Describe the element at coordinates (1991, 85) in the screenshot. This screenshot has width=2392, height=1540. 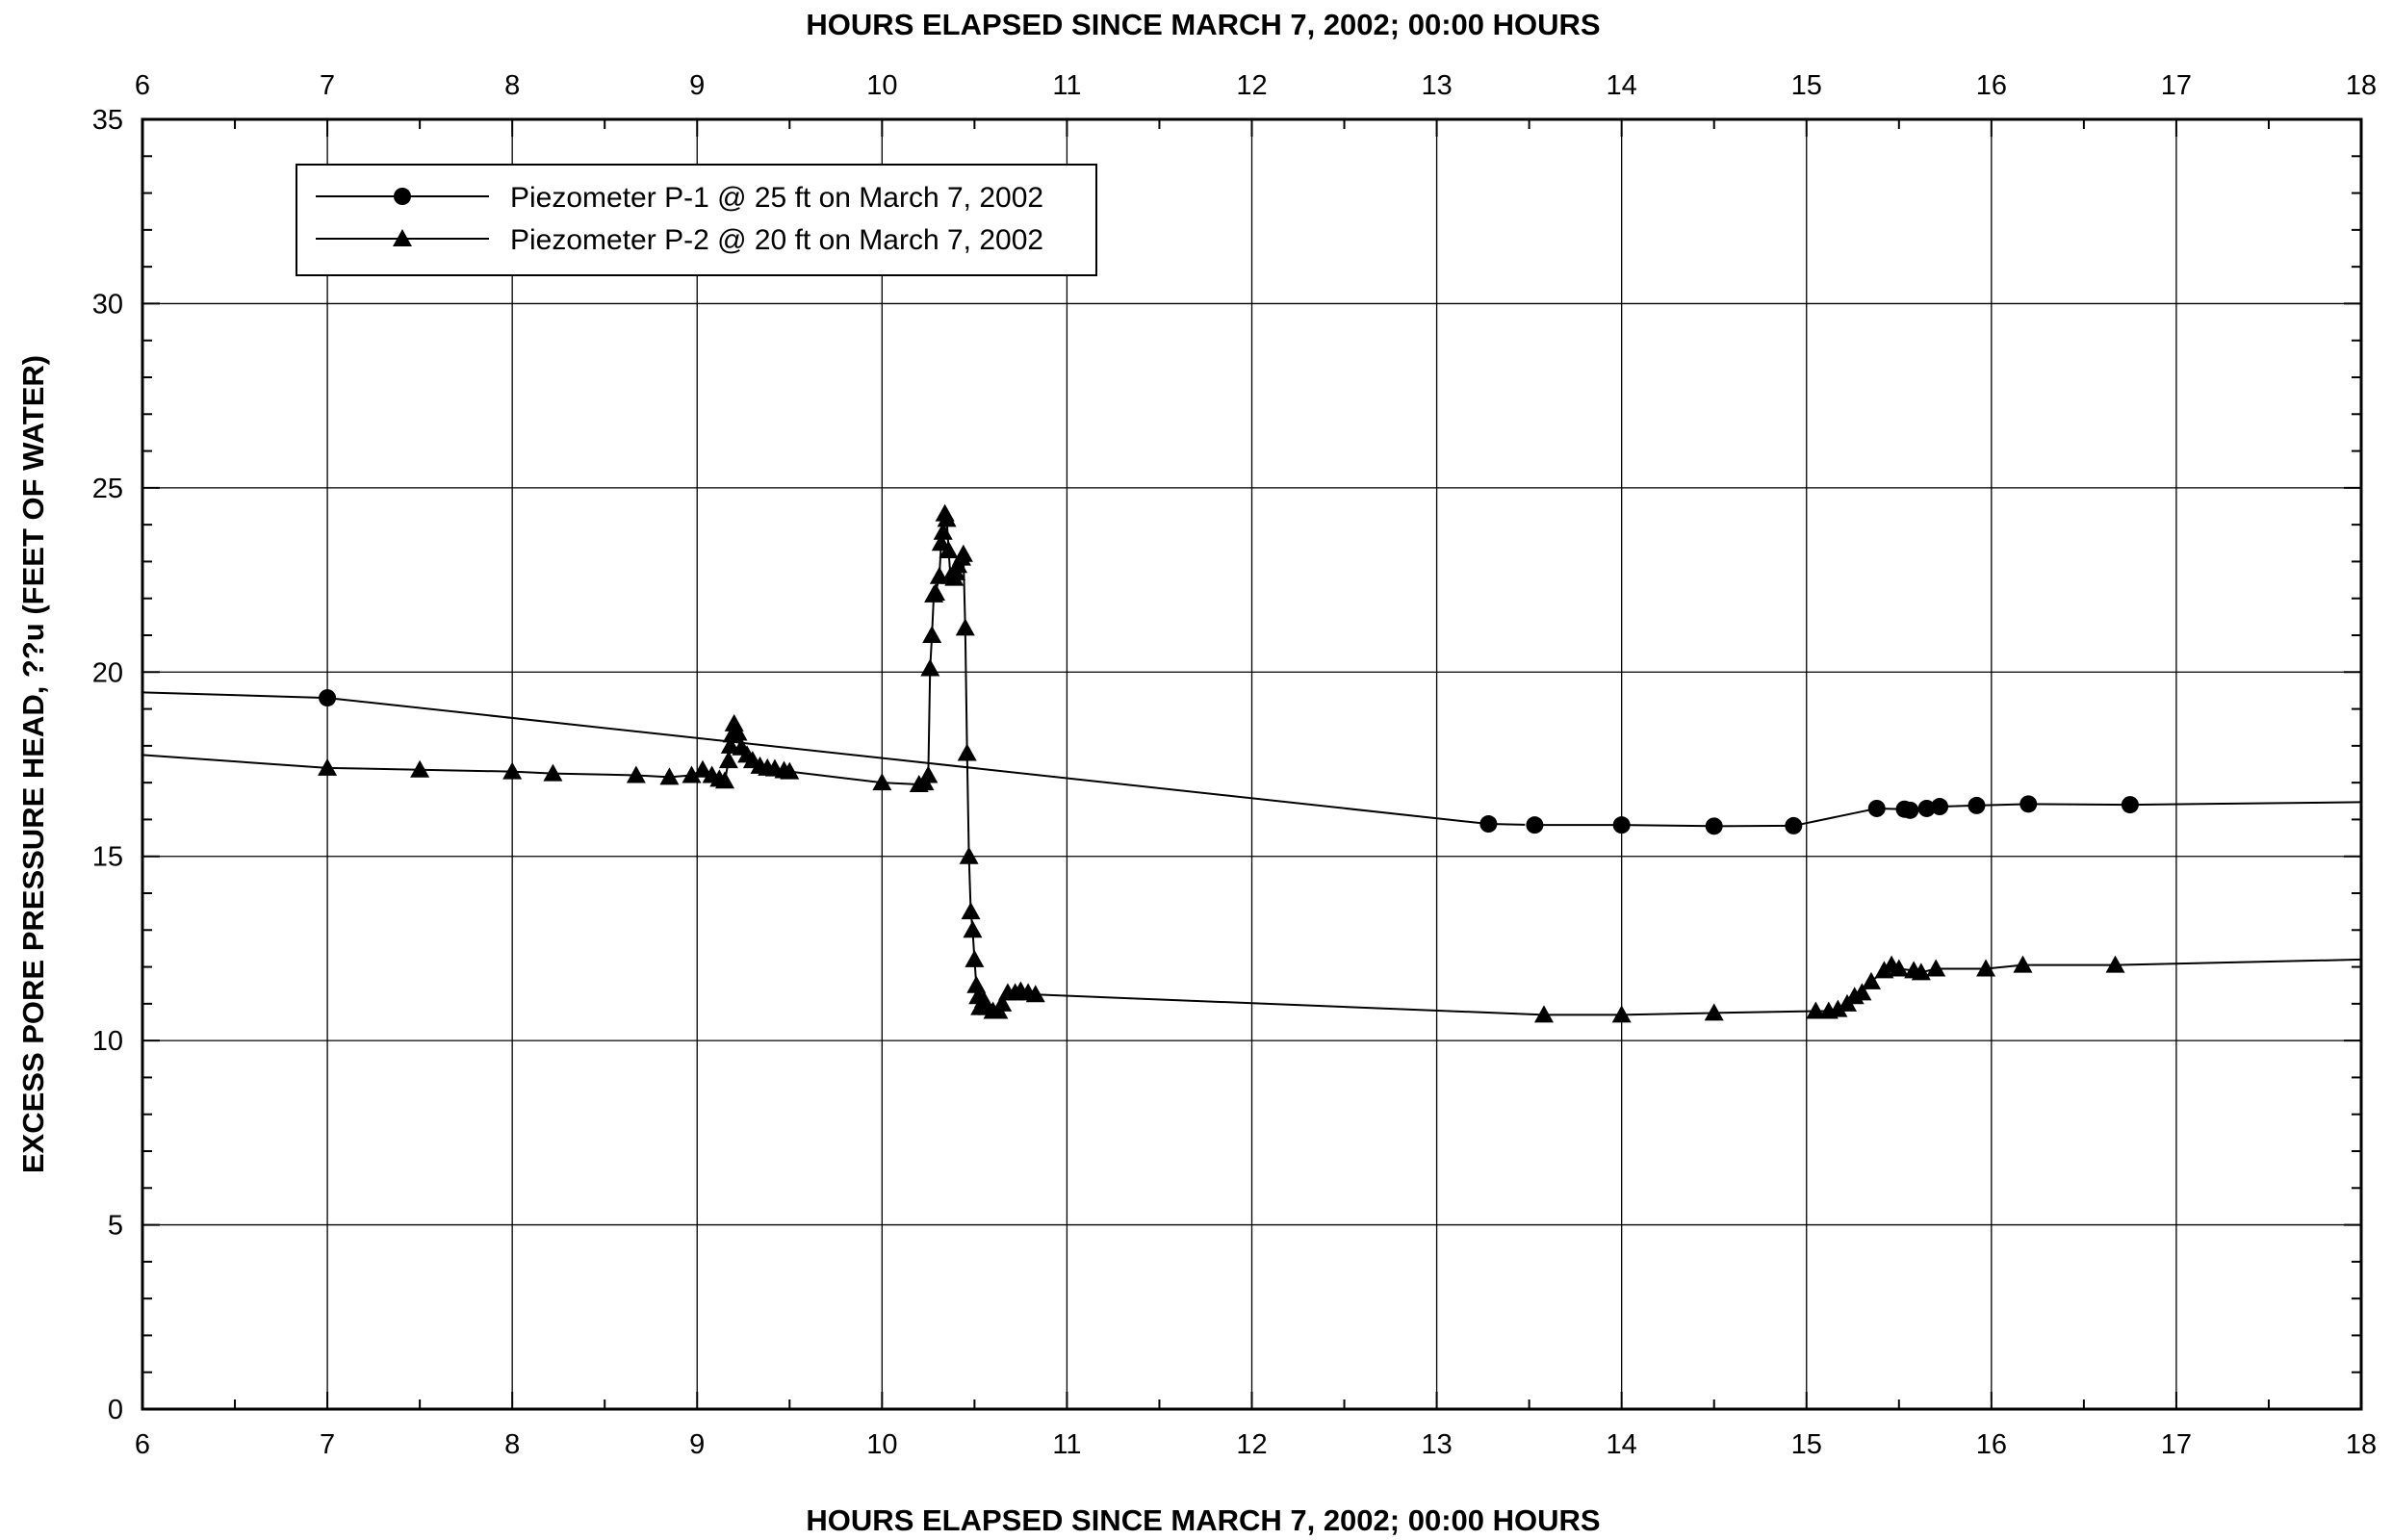
I see `x-tick-label-top: 16` at that location.